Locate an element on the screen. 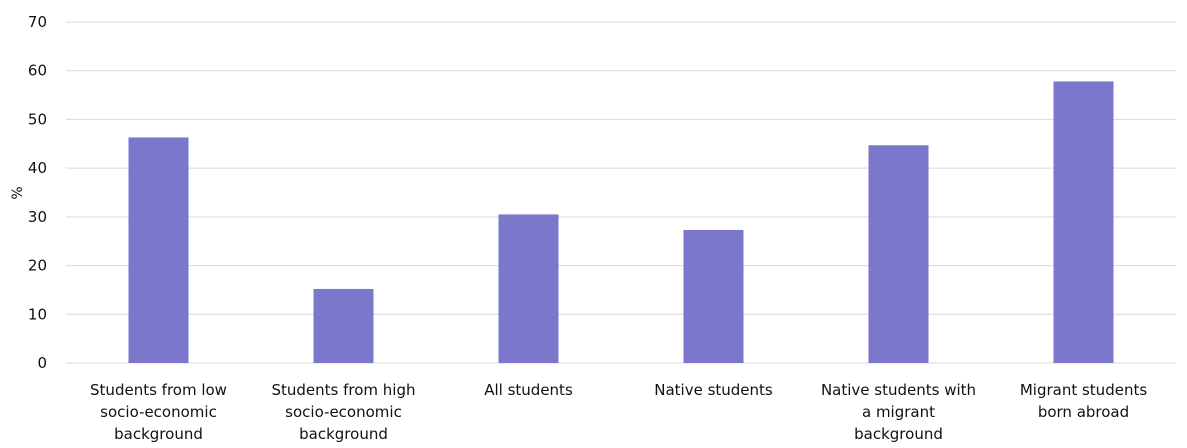 Image resolution: width=1187 pixels, height=448 pixels. x-category-label: Migrant students born abroad is located at coordinates (1083, 401).